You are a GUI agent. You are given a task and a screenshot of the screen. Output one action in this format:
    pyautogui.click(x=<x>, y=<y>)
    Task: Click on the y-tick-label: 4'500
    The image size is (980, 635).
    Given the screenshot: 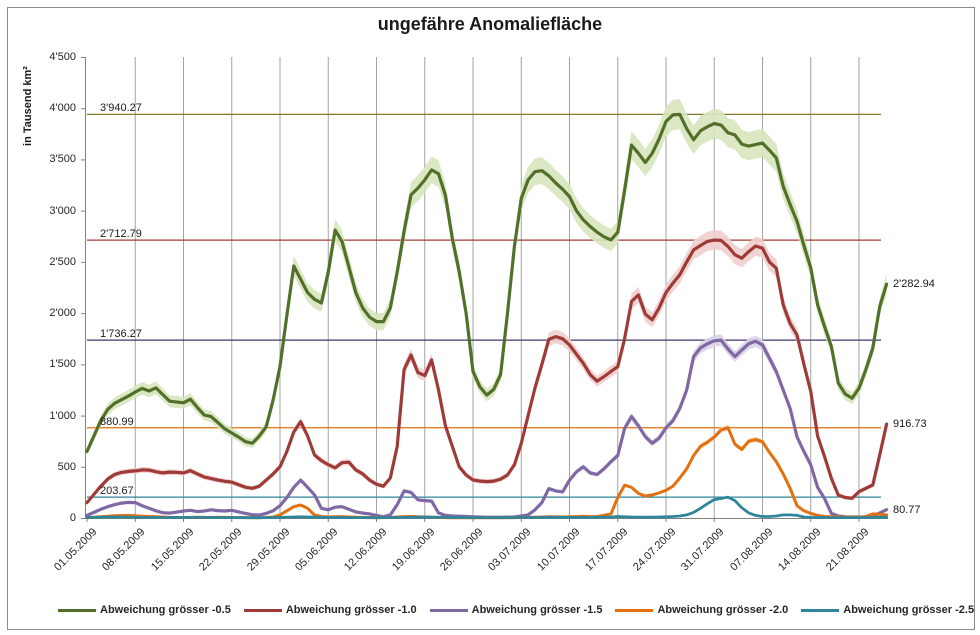 What is the action you would take?
    pyautogui.click(x=62, y=57)
    